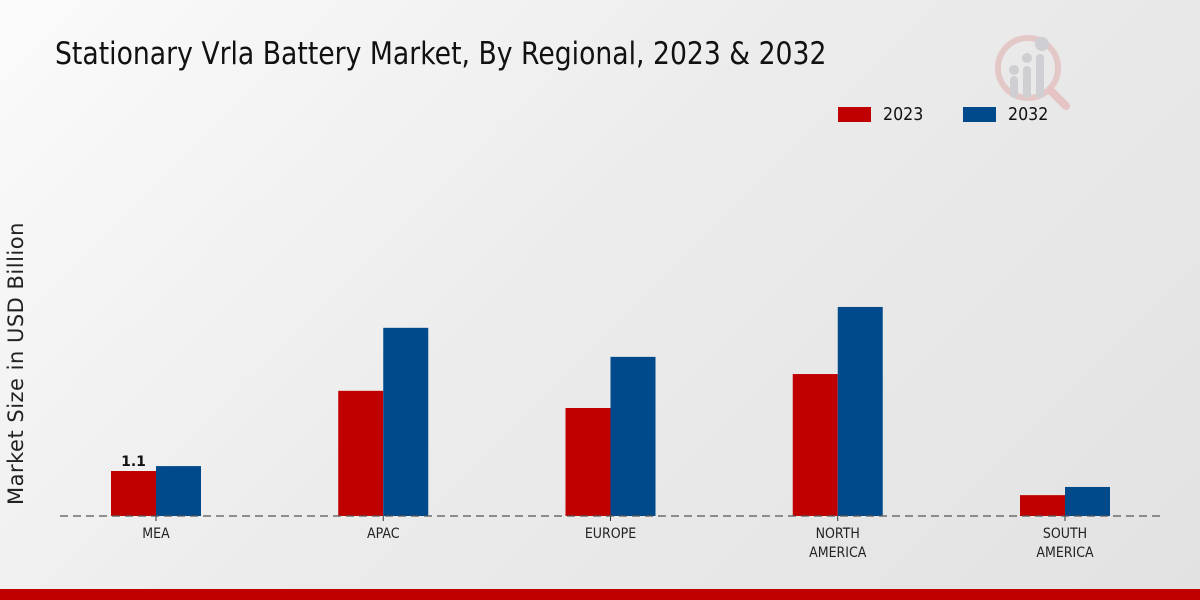  Describe the element at coordinates (837, 543) in the screenshot. I see `x-tick-label: NORTH AMERICA` at that location.